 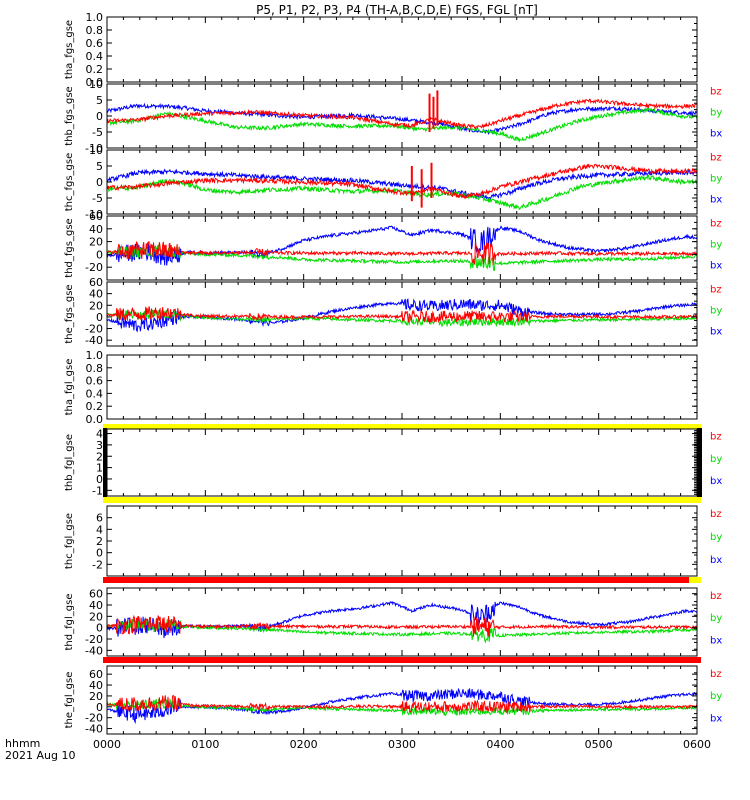 I want to click on panel-tha_fgl_gse: 0.00.20.40.60.81.0 tha_fgl_gse, so click(x=381, y=387).